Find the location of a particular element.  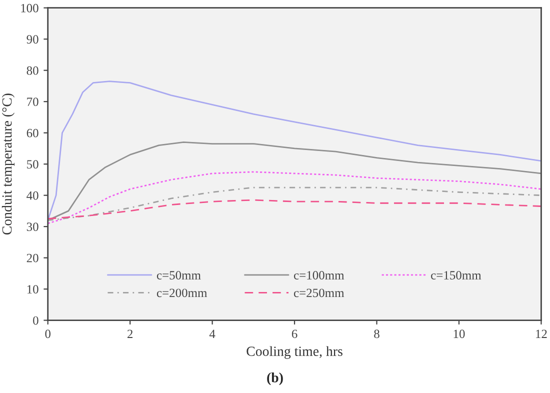

y-axis-title: Conduit temperature (°C) is located at coordinates (8, 164).